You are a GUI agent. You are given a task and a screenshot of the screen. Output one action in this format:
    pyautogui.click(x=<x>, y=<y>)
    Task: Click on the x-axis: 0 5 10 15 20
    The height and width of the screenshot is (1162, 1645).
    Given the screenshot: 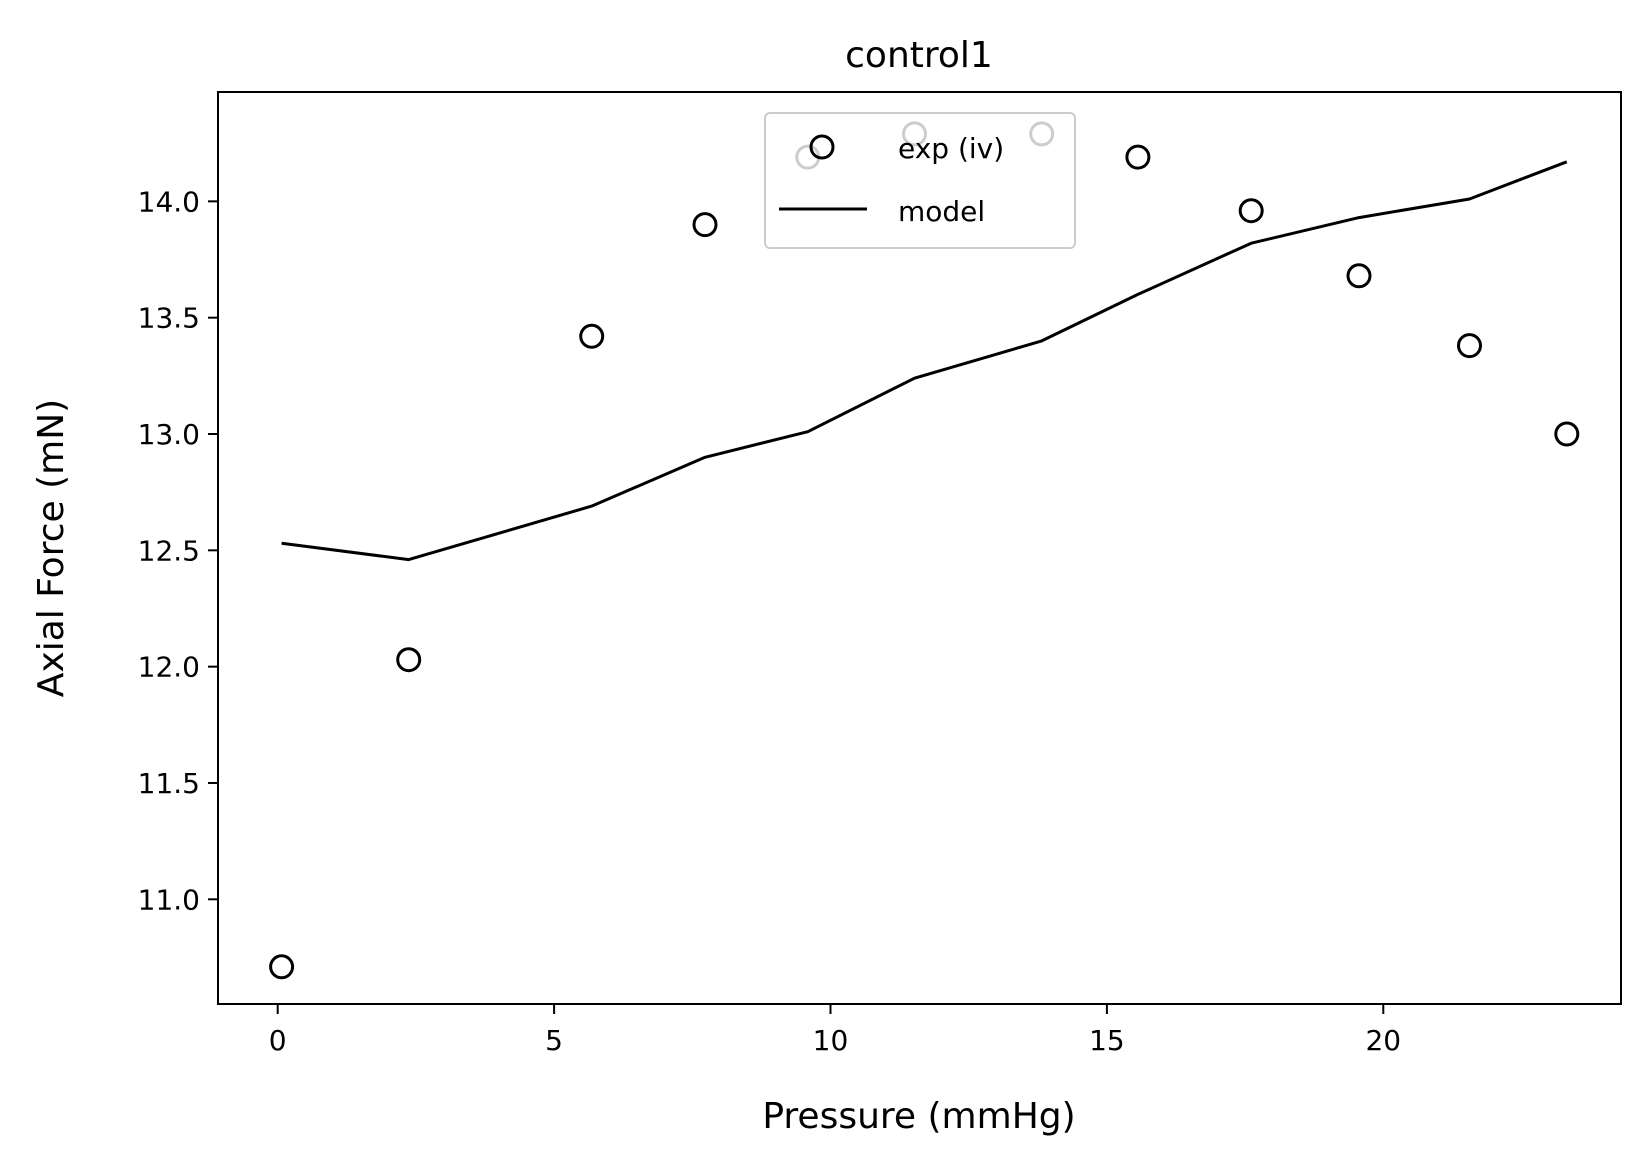 What is the action you would take?
    pyautogui.click(x=835, y=1030)
    